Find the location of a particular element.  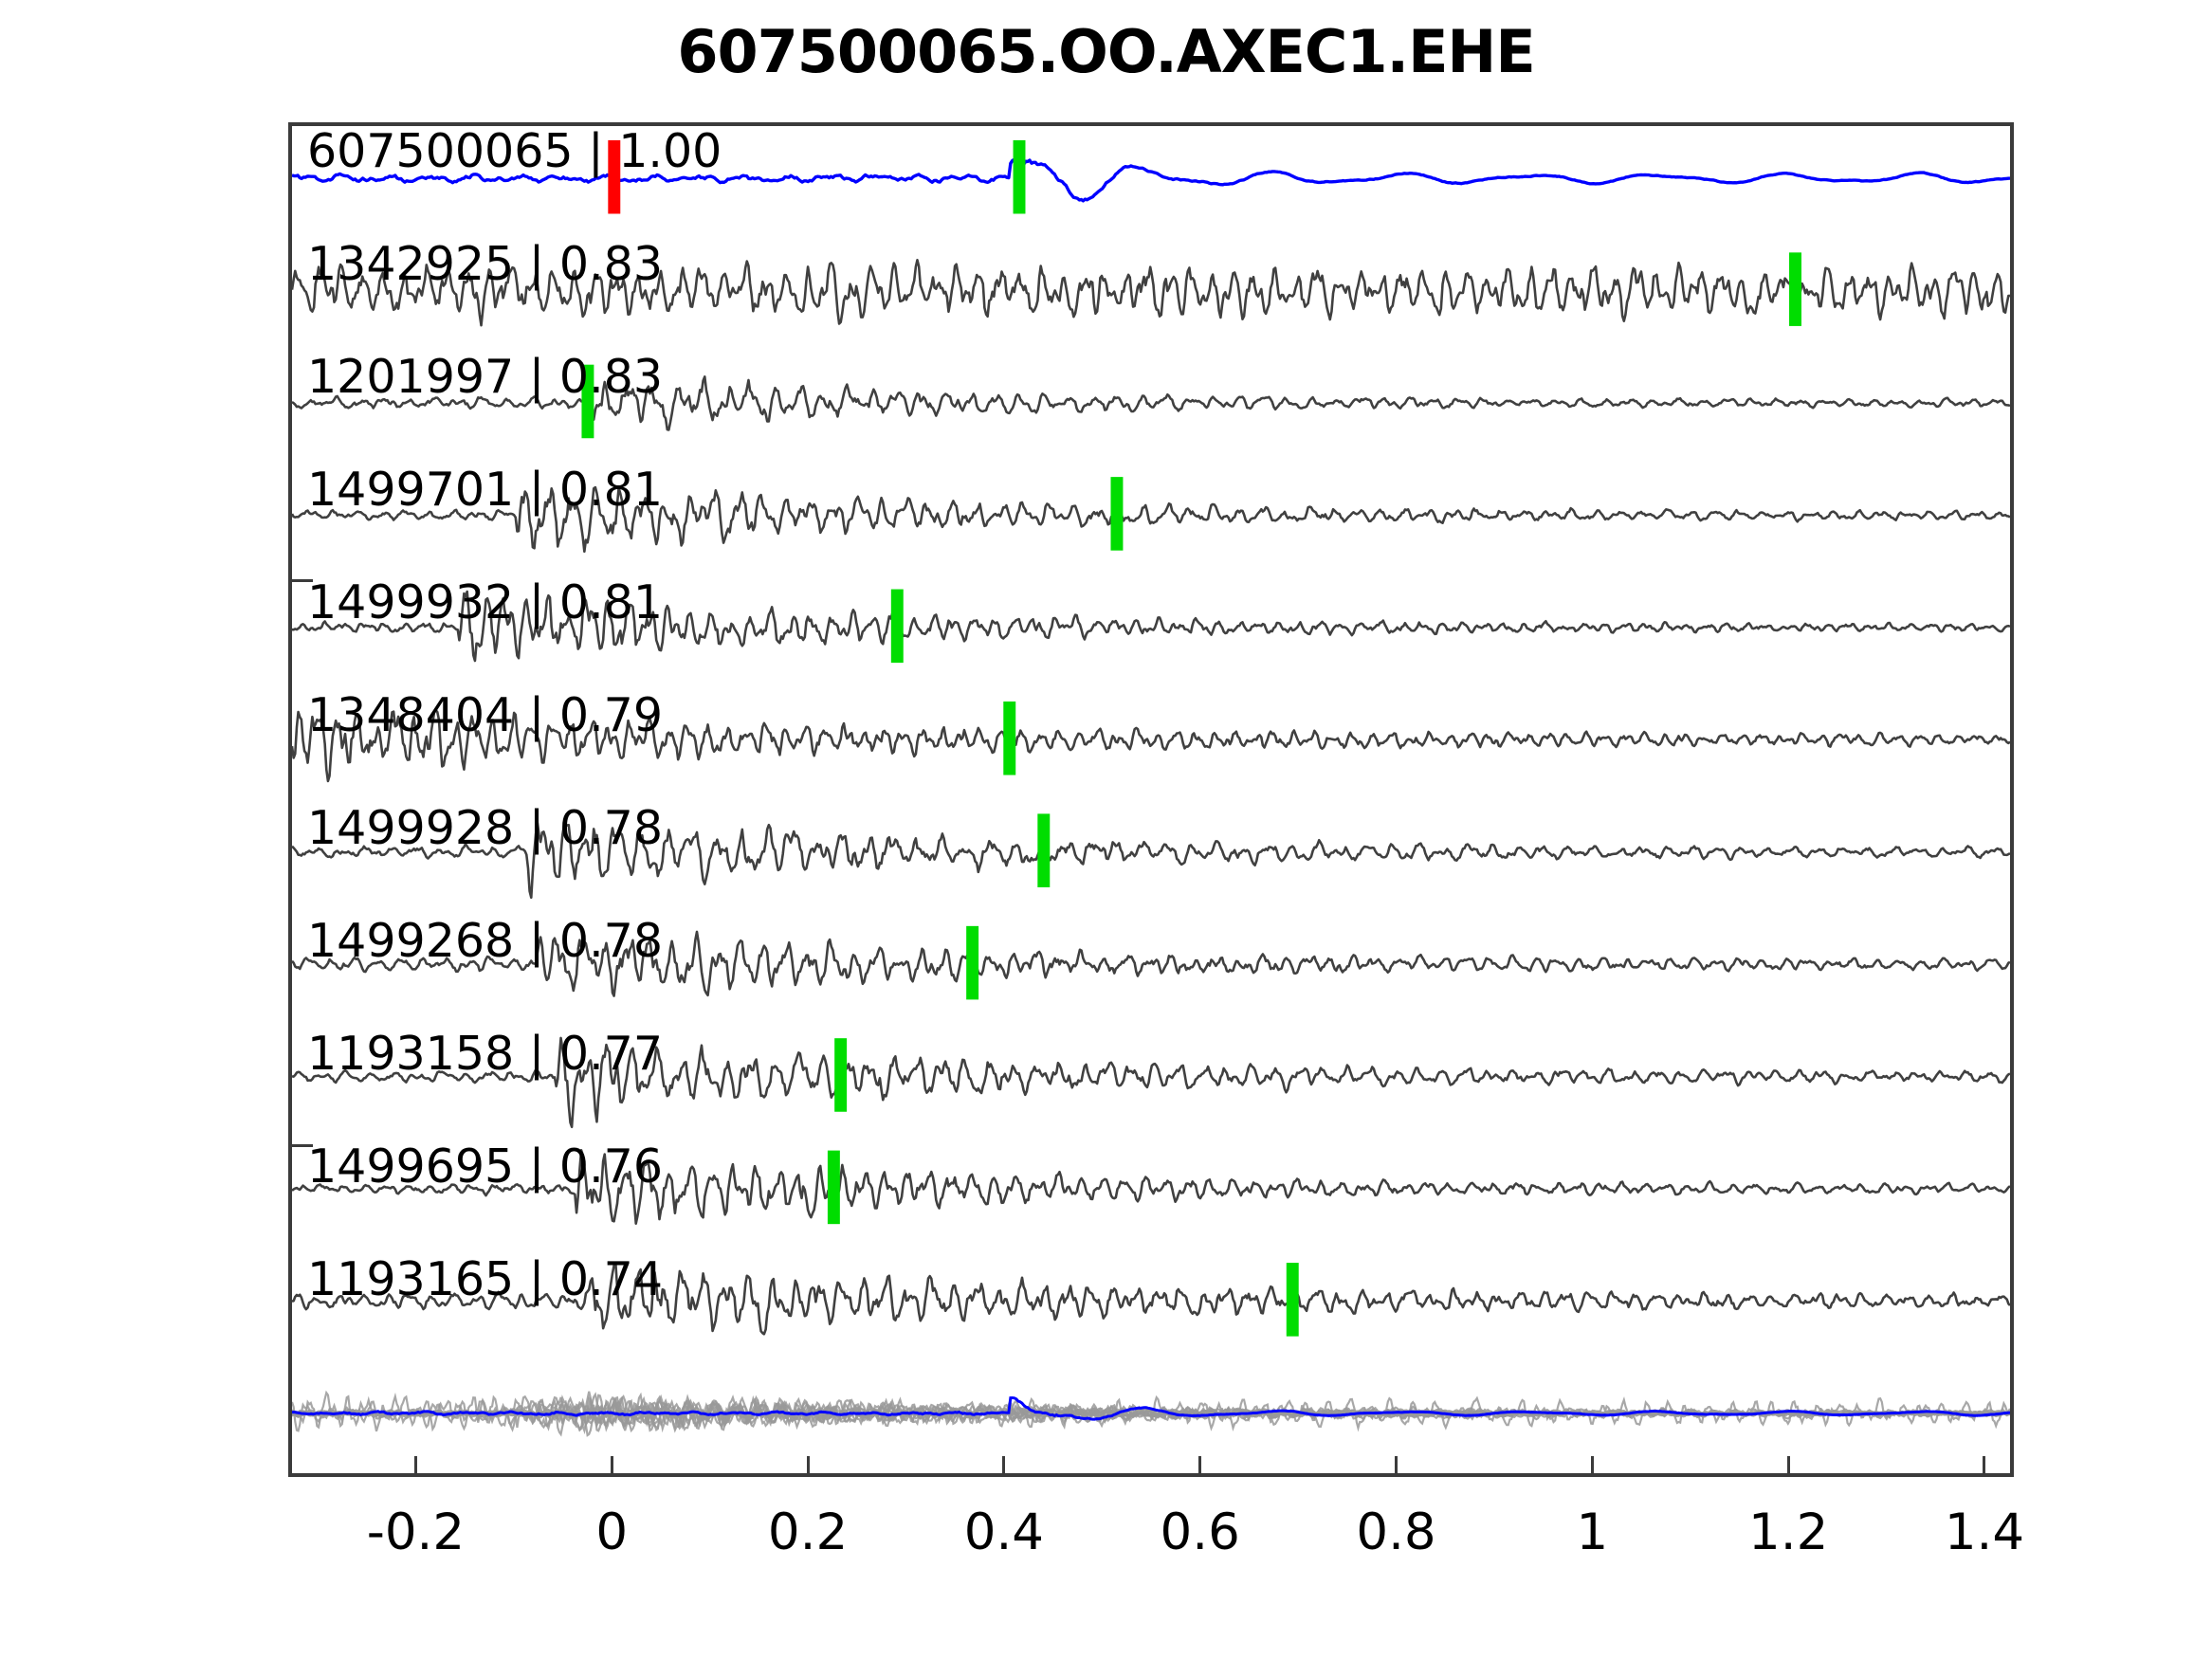

x-tick-label: 1.4 is located at coordinates (1984, 1532).